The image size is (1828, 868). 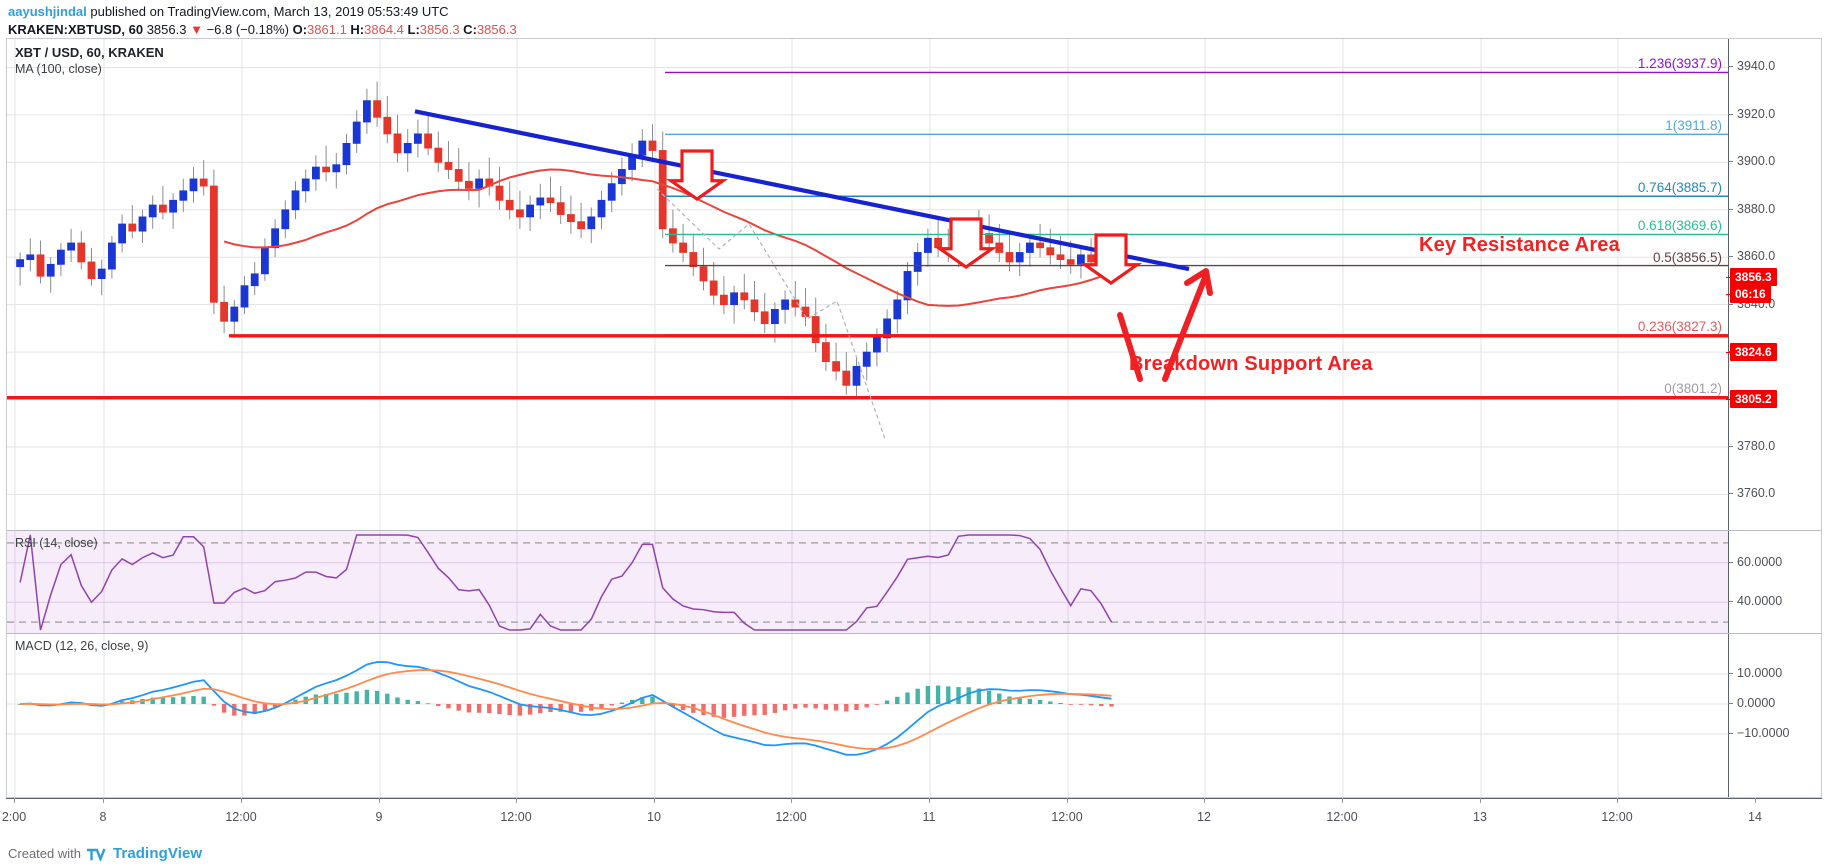 I want to click on time-tick-label: 10, so click(x=654, y=817).